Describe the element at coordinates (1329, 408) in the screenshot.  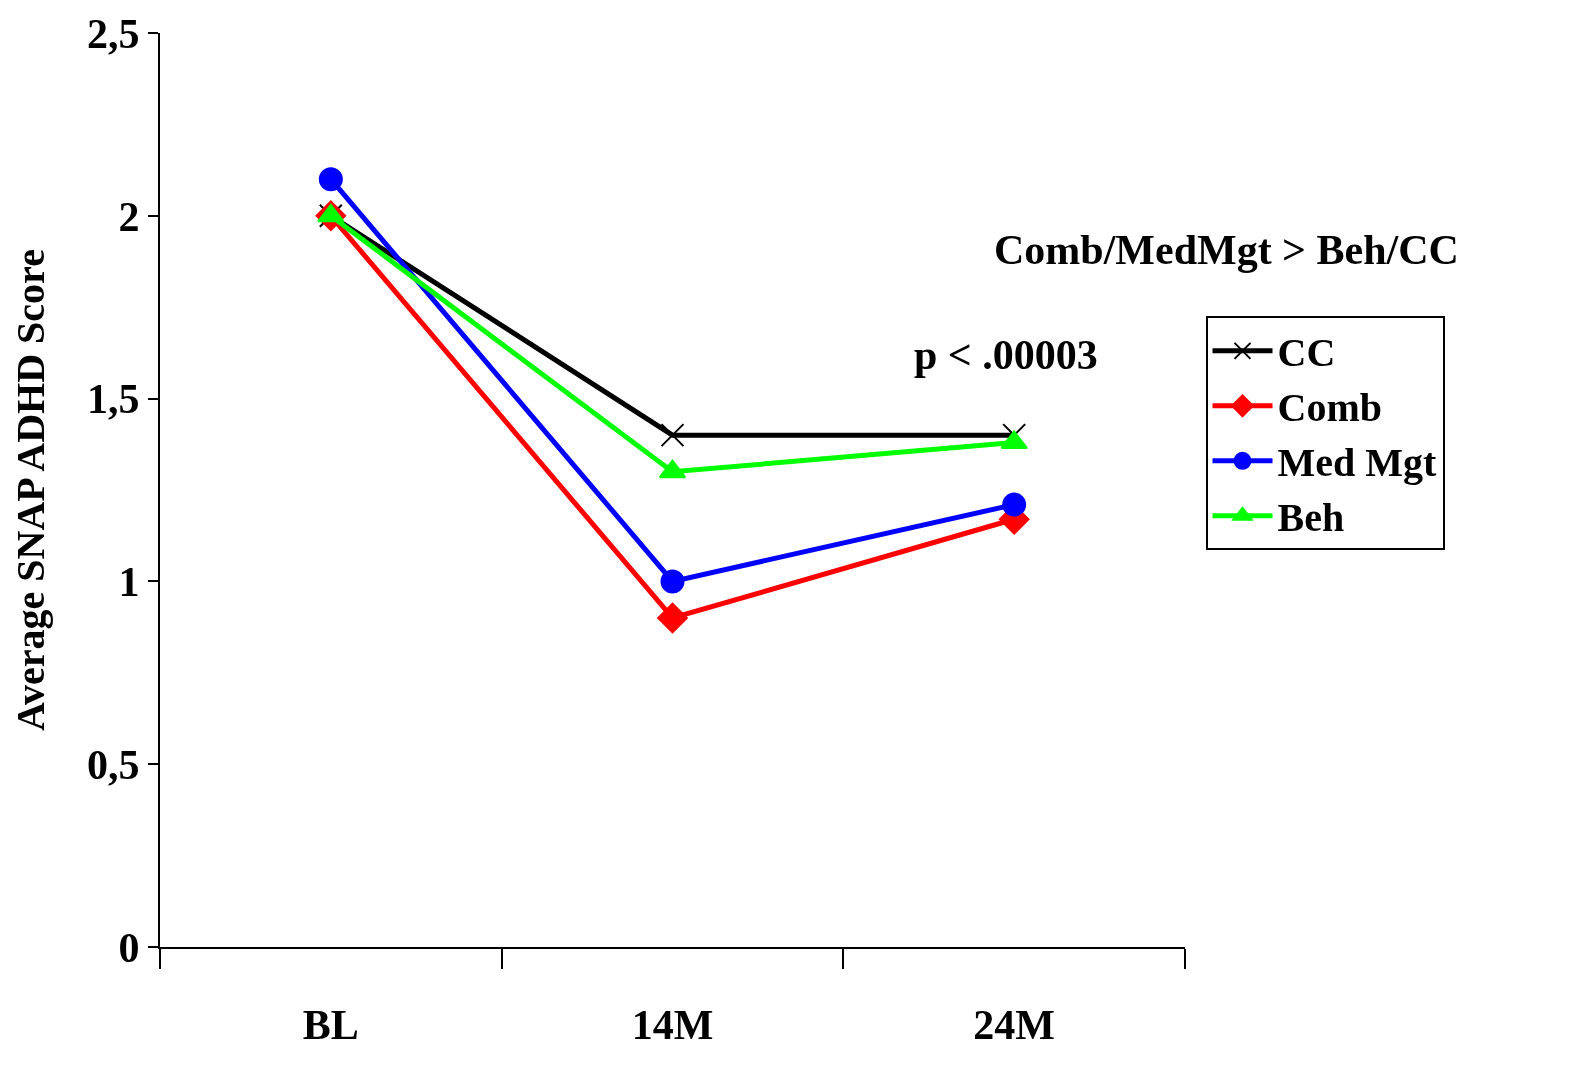
I see `legend-label: Comb` at that location.